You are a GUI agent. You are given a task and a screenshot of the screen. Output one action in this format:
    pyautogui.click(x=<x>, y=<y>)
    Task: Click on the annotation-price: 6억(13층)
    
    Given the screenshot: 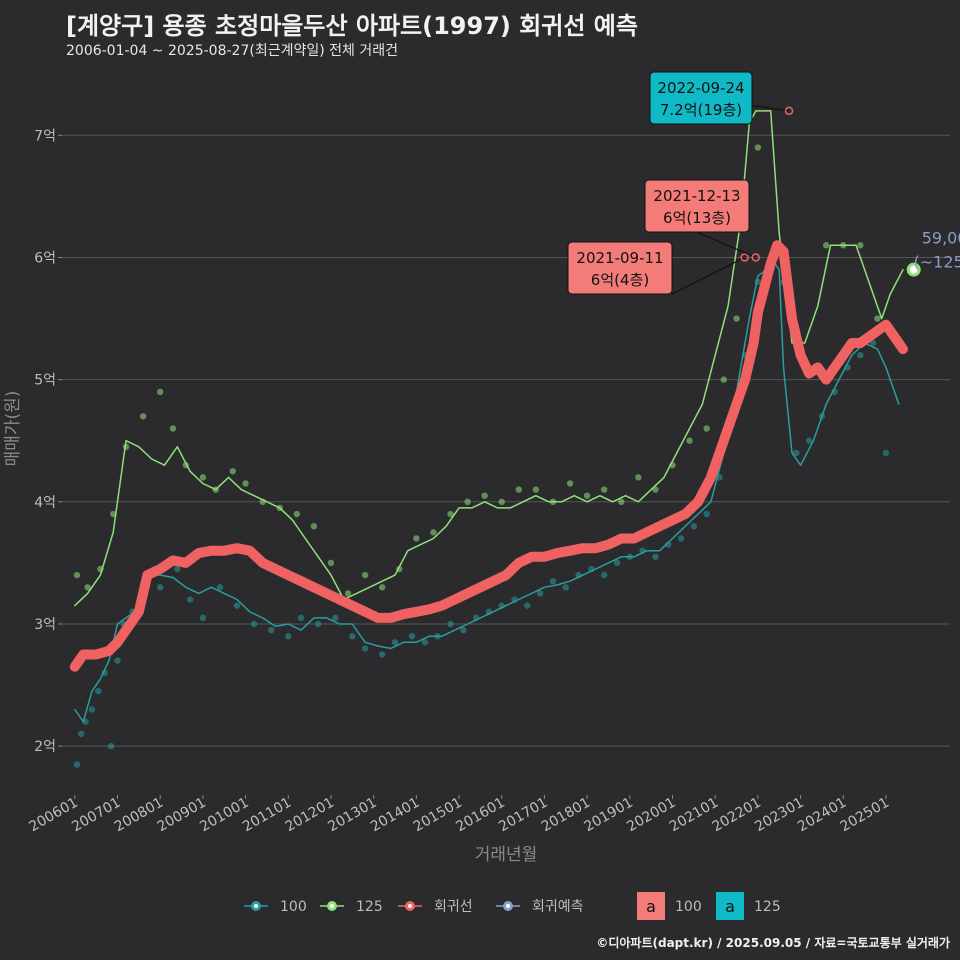 What is the action you would take?
    pyautogui.click(x=697, y=218)
    